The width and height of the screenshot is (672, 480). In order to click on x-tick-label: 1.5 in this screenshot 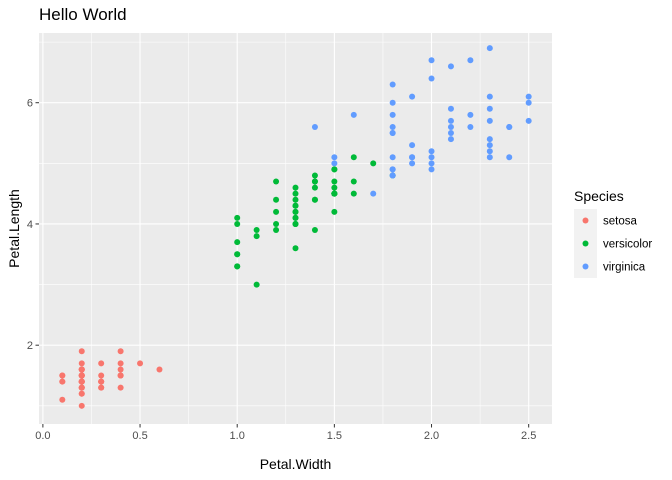, I will do `click(334, 436)`.